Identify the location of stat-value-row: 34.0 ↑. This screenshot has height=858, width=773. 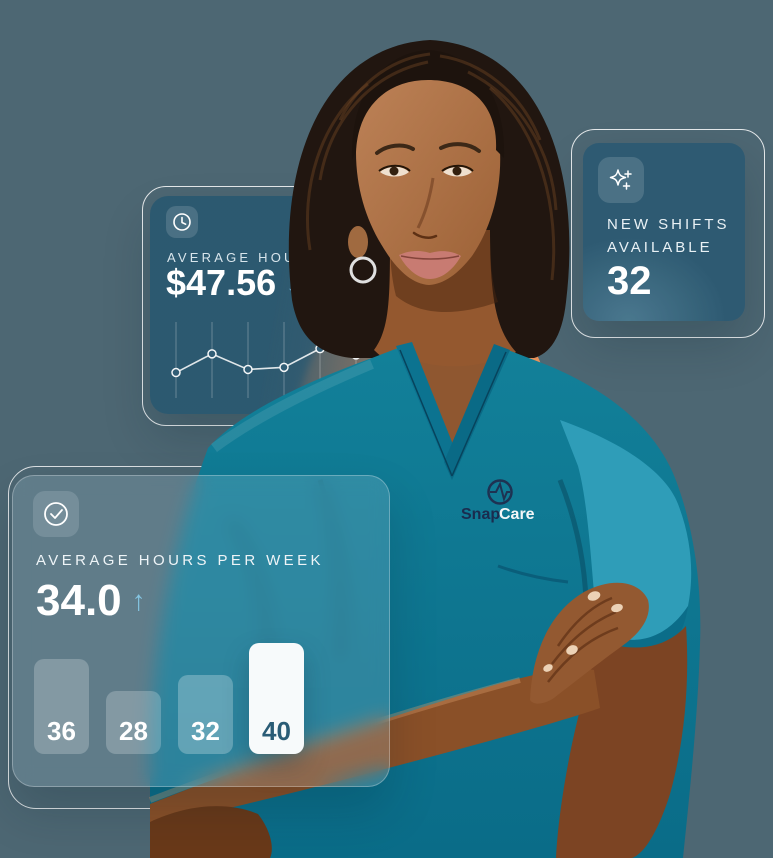
(91, 601).